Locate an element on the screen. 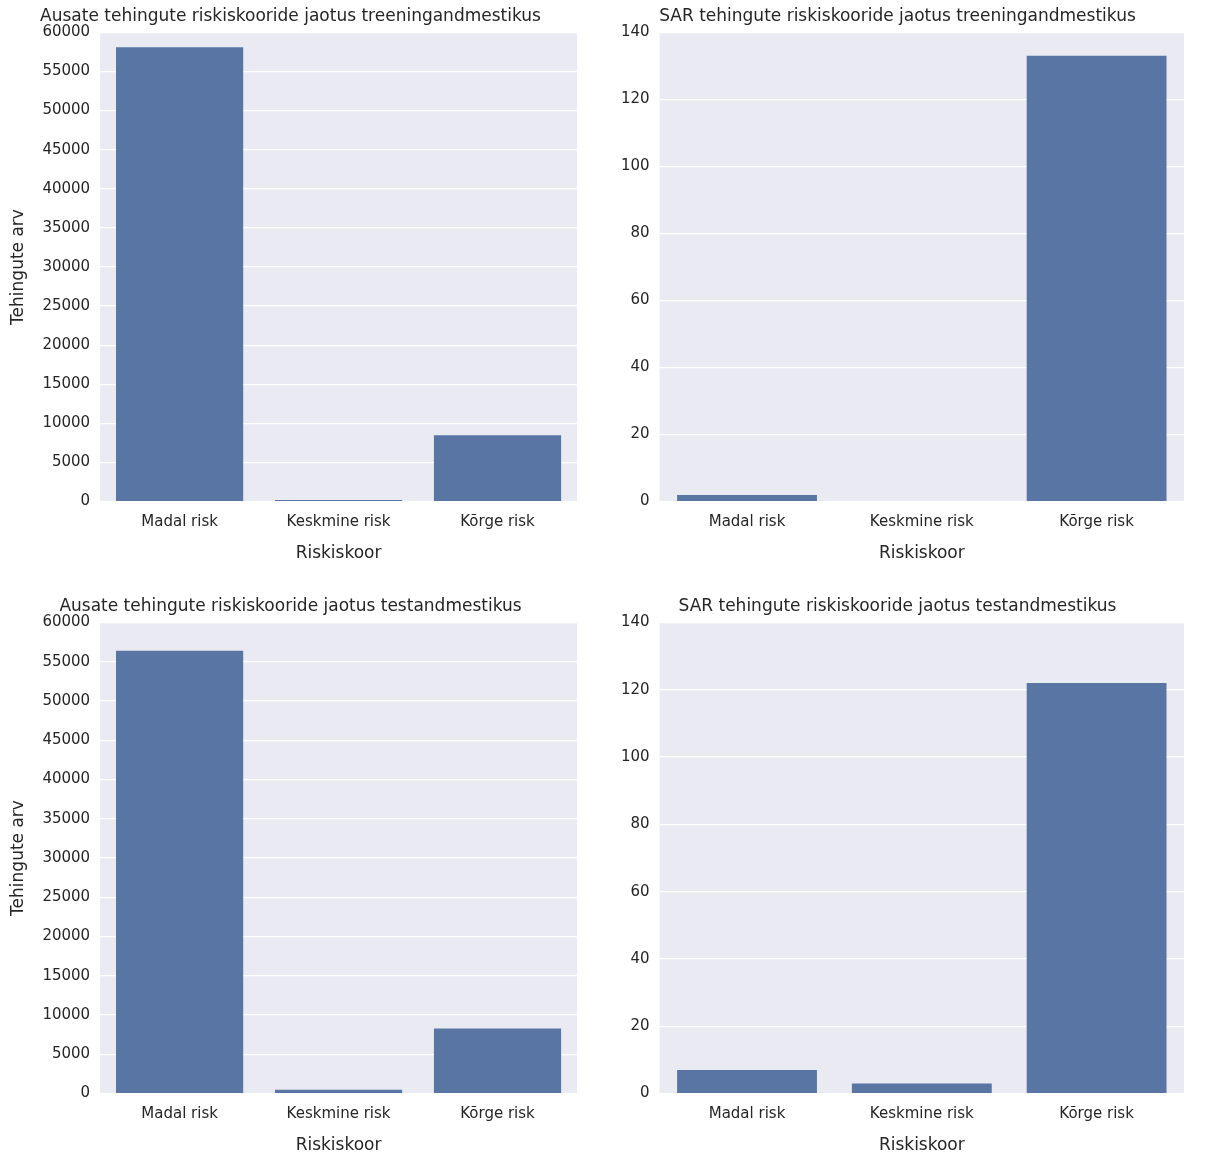 This screenshot has width=1215, height=1164. chart-title: SAR tehingute riskiskooride jaotus treeningandmestikus is located at coordinates (897, 14).